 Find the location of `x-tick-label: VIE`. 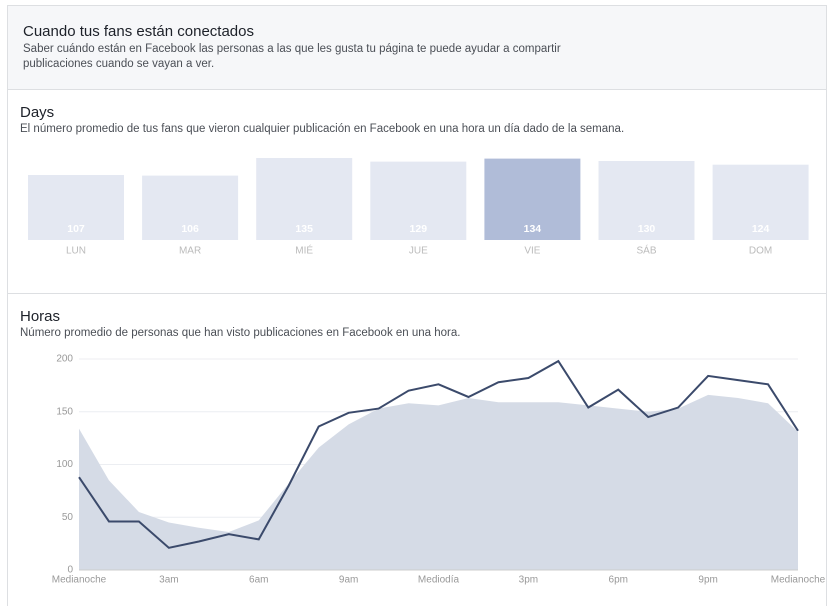

x-tick-label: VIE is located at coordinates (532, 251).